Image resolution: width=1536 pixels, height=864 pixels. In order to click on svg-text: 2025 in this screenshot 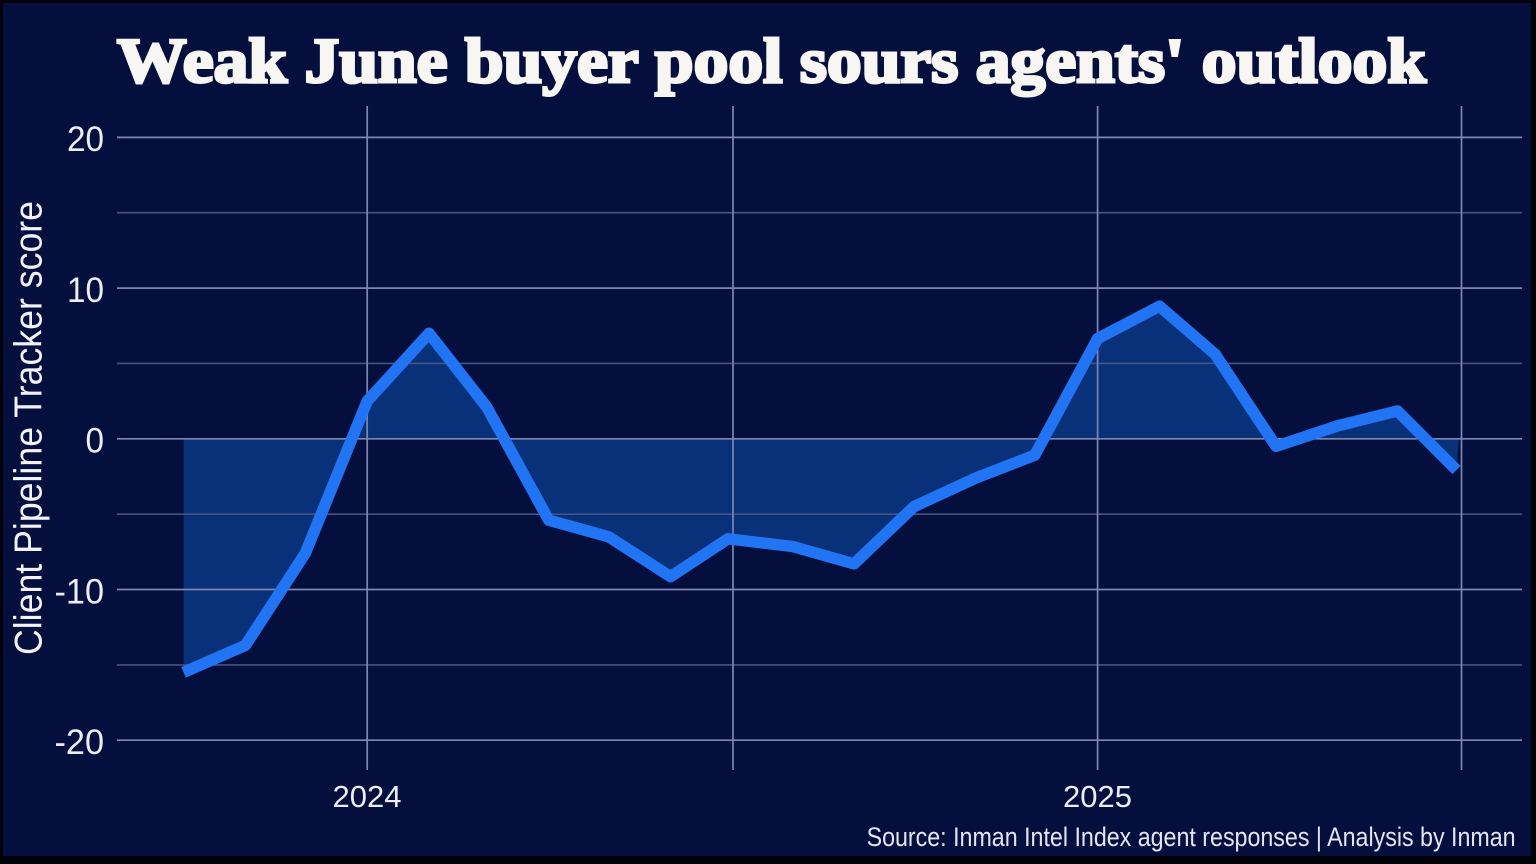, I will do `click(1097, 796)`.